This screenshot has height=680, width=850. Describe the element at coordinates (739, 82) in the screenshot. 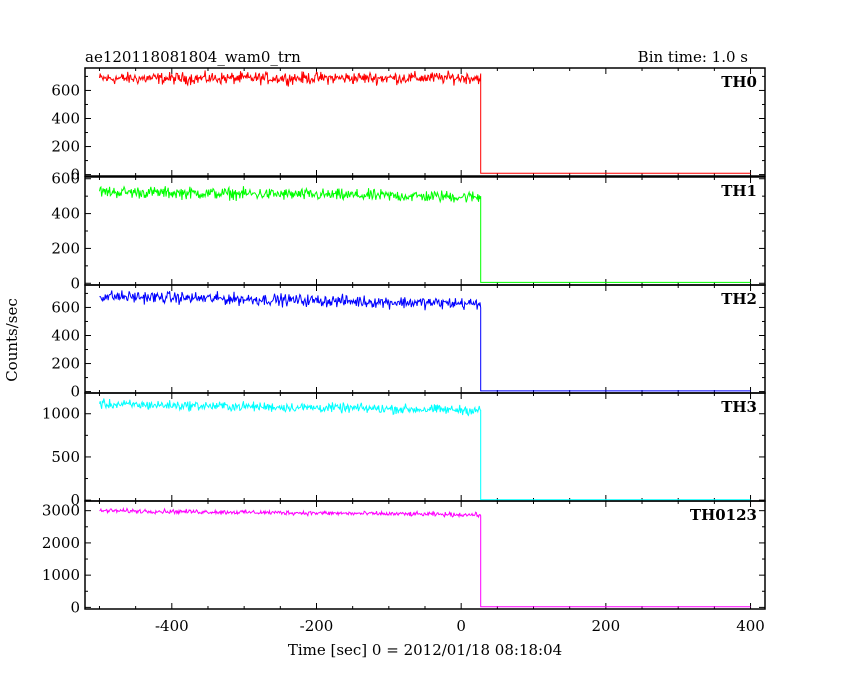

I see `panel-label: TH0` at that location.